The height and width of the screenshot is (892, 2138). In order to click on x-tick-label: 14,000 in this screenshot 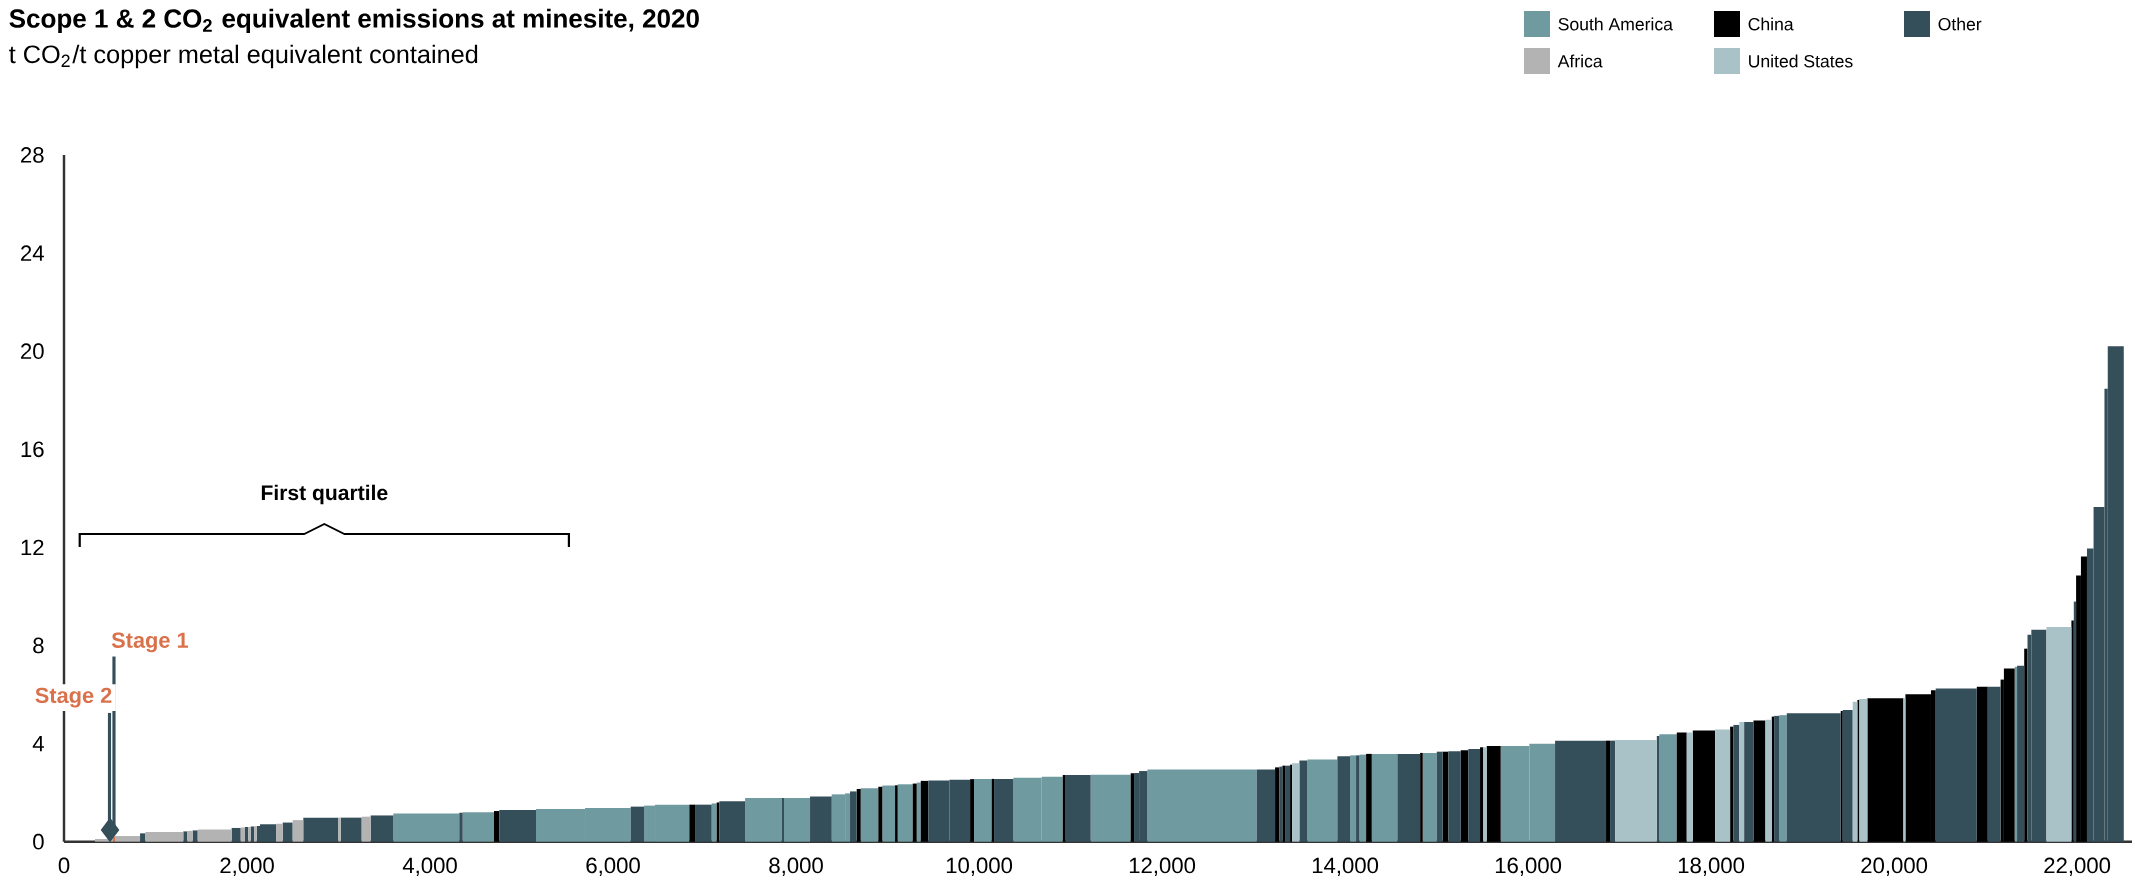, I will do `click(1345, 866)`.